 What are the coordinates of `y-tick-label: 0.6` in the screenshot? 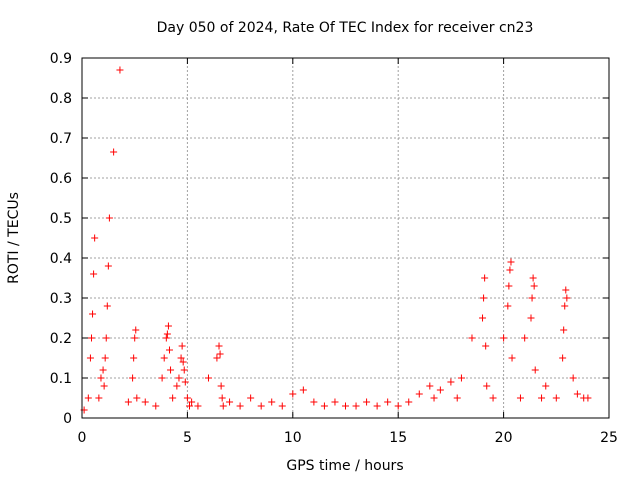 It's located at (61, 179).